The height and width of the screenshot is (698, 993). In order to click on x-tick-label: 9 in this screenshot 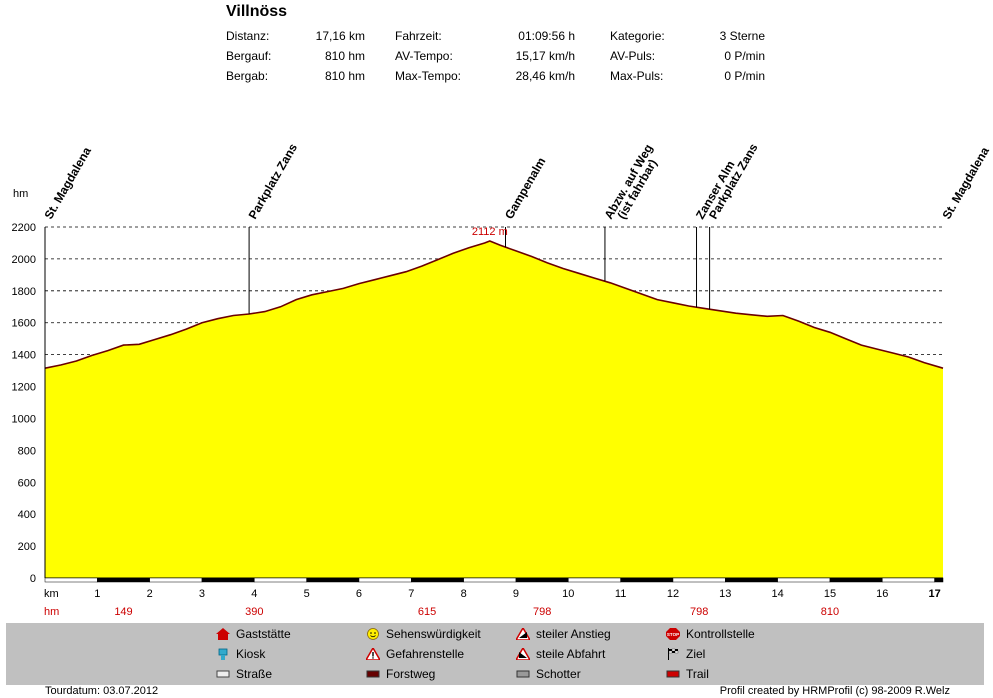, I will do `click(516, 594)`.